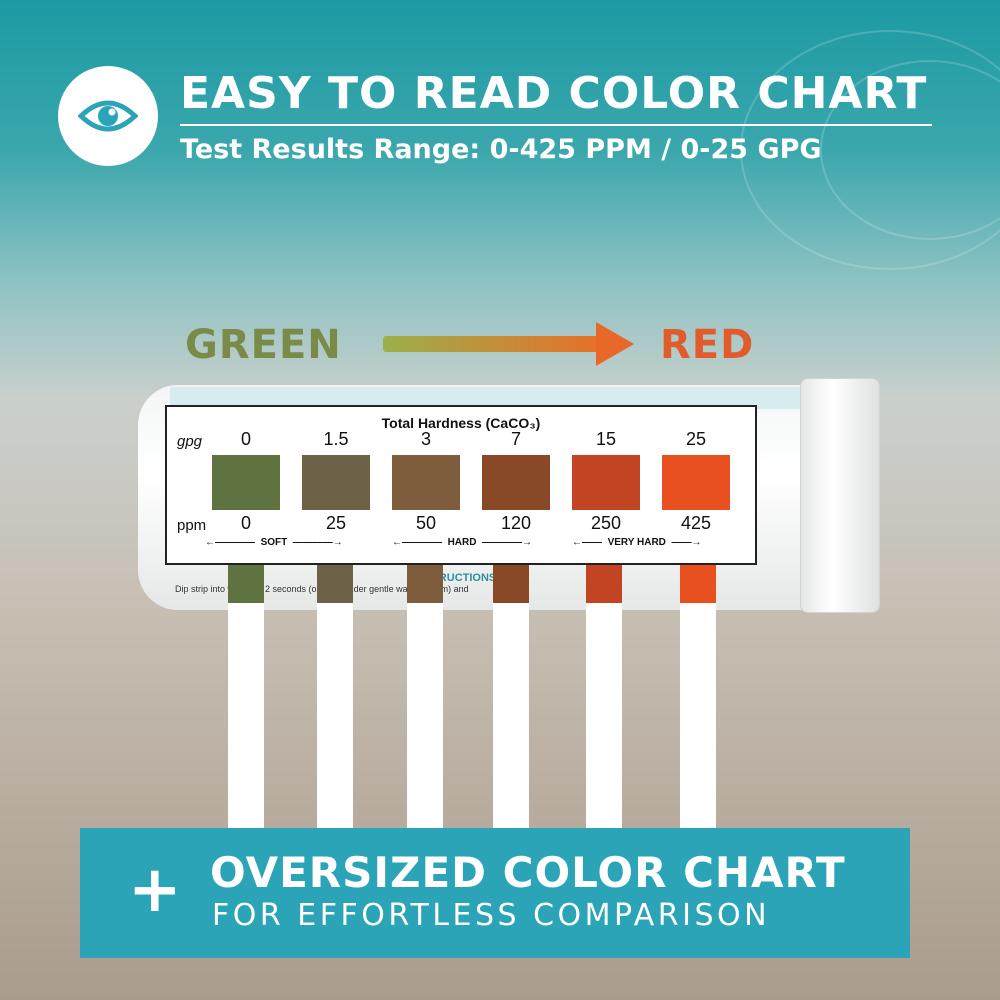  Describe the element at coordinates (425, 439) in the screenshot. I see `gpg-value: 3` at that location.